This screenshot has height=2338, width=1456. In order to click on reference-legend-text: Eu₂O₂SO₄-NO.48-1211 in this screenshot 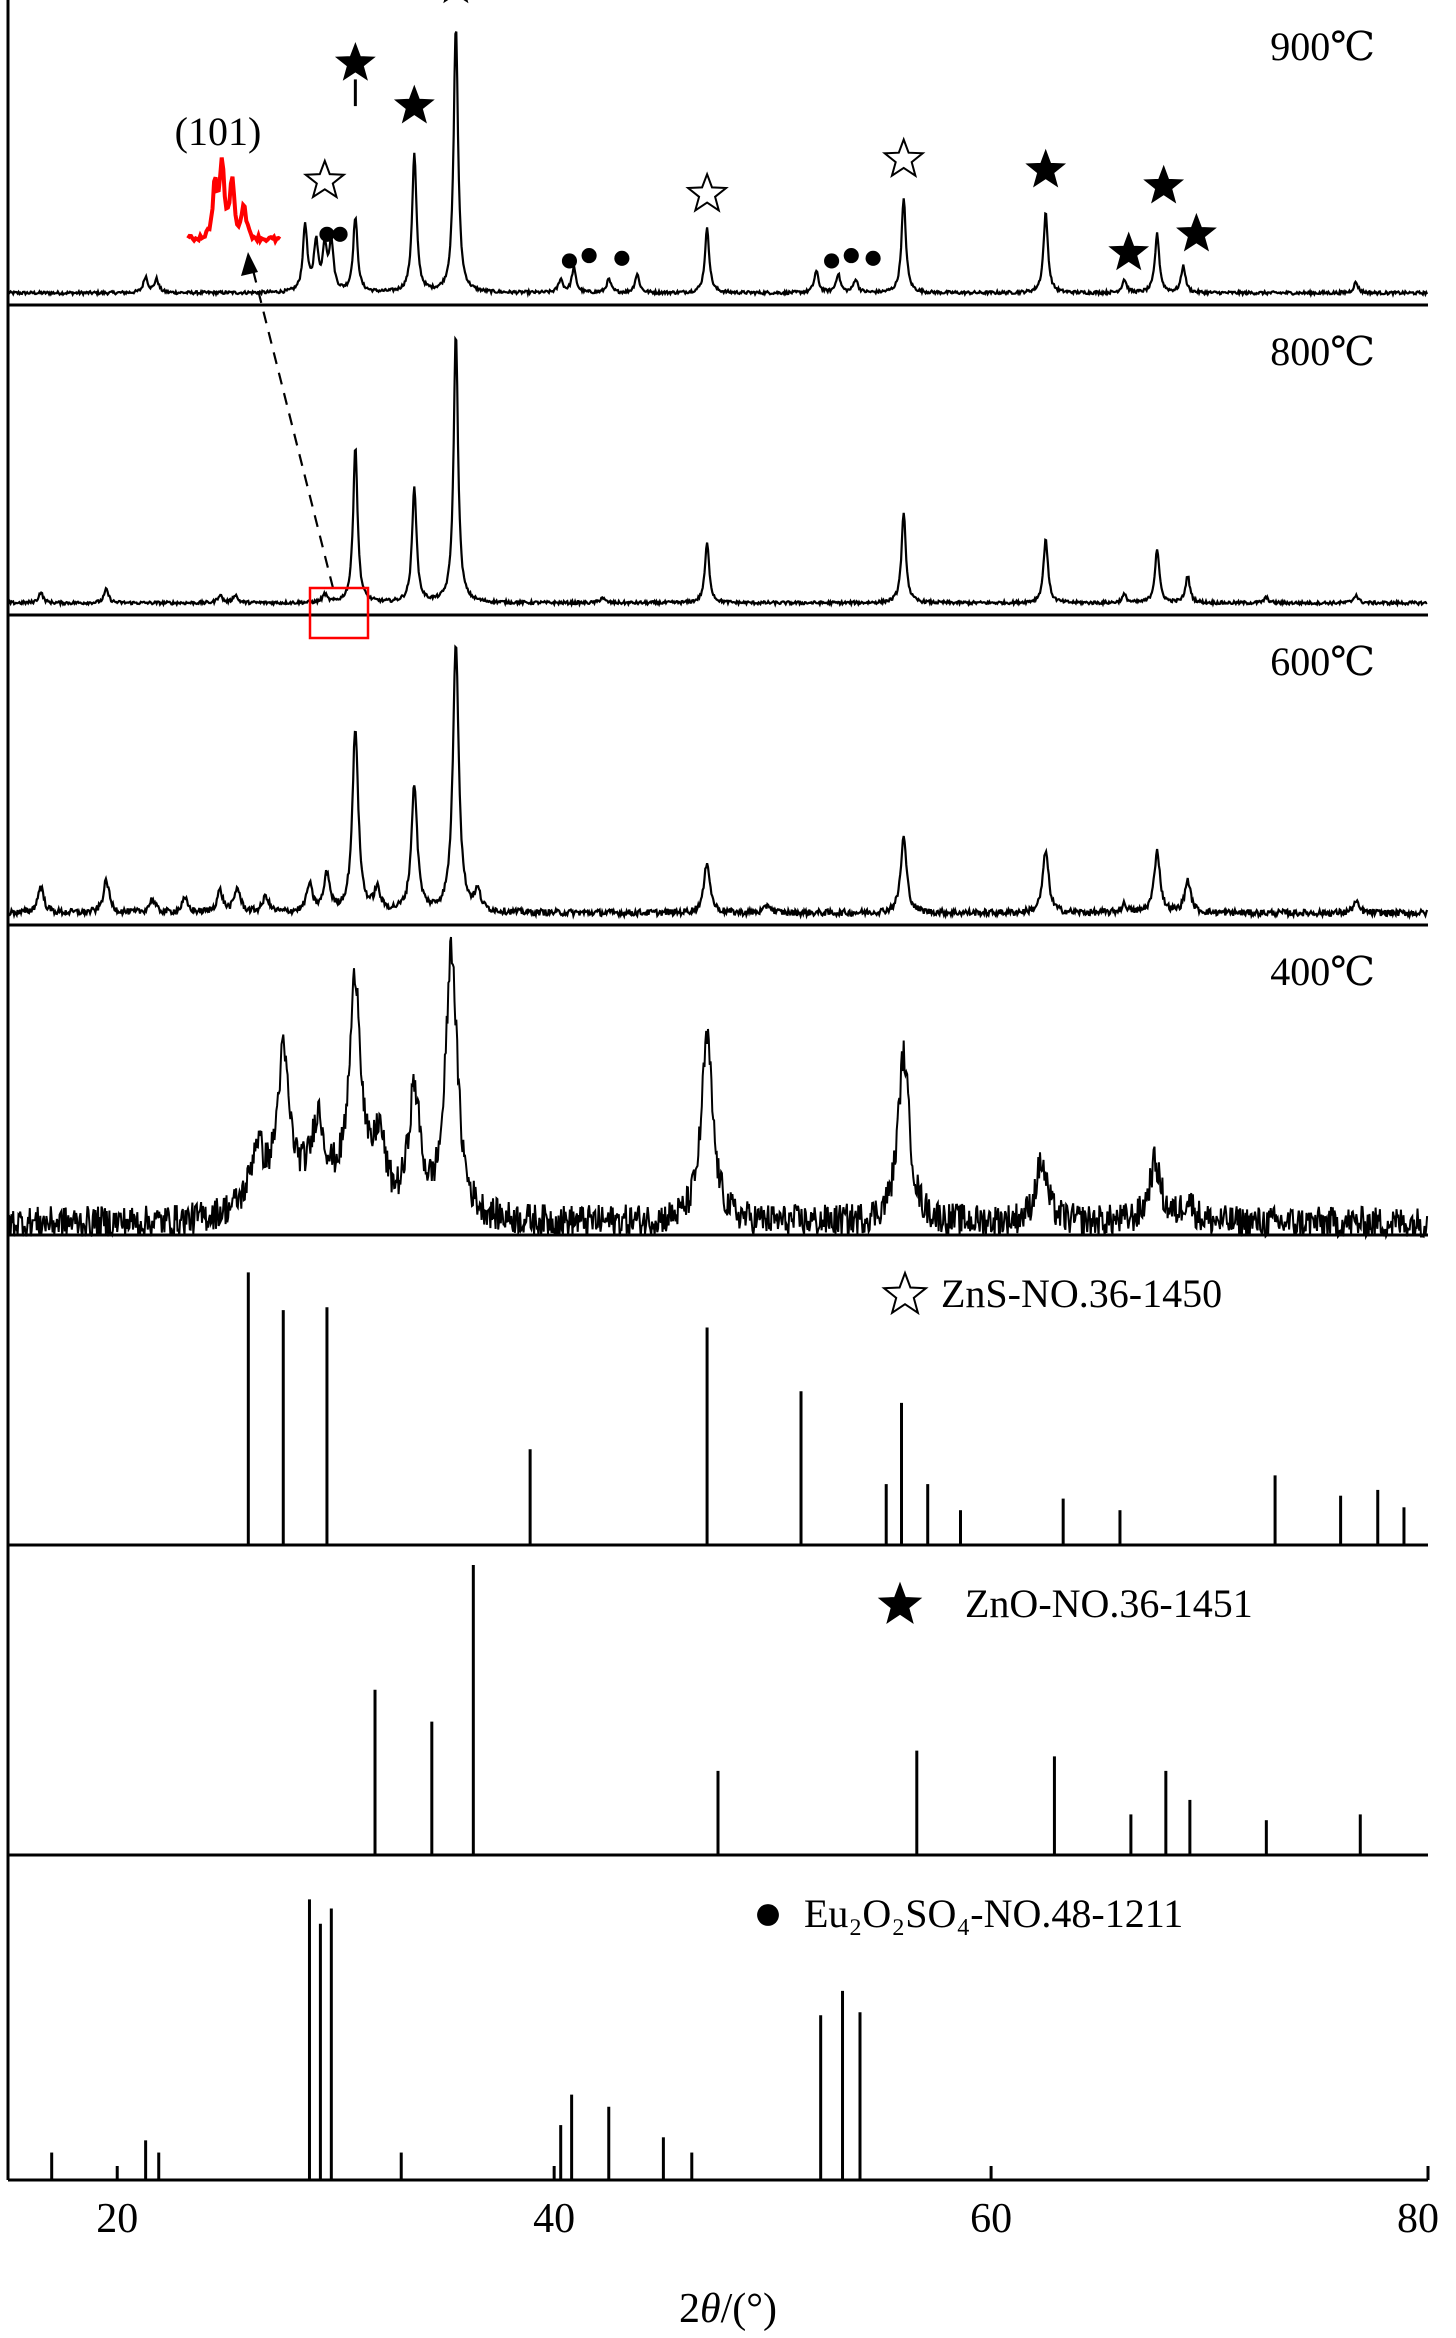, I will do `click(993, 1913)`.